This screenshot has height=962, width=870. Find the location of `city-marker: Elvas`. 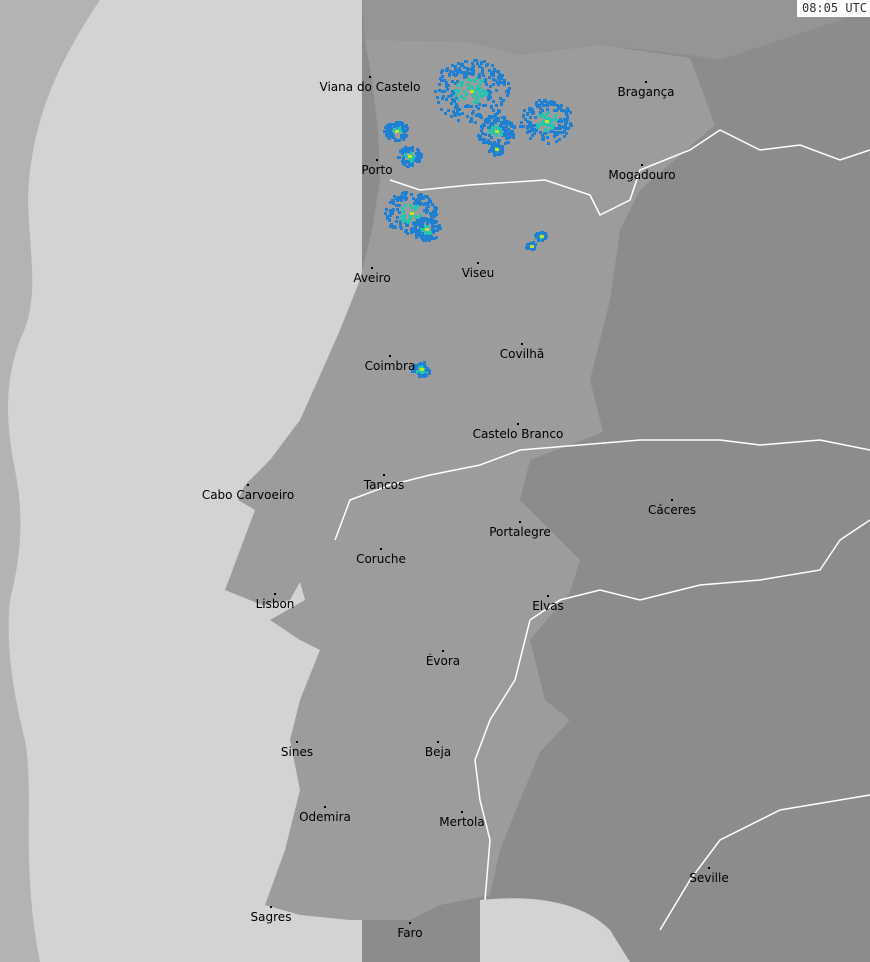

city-marker: Elvas is located at coordinates (548, 604).